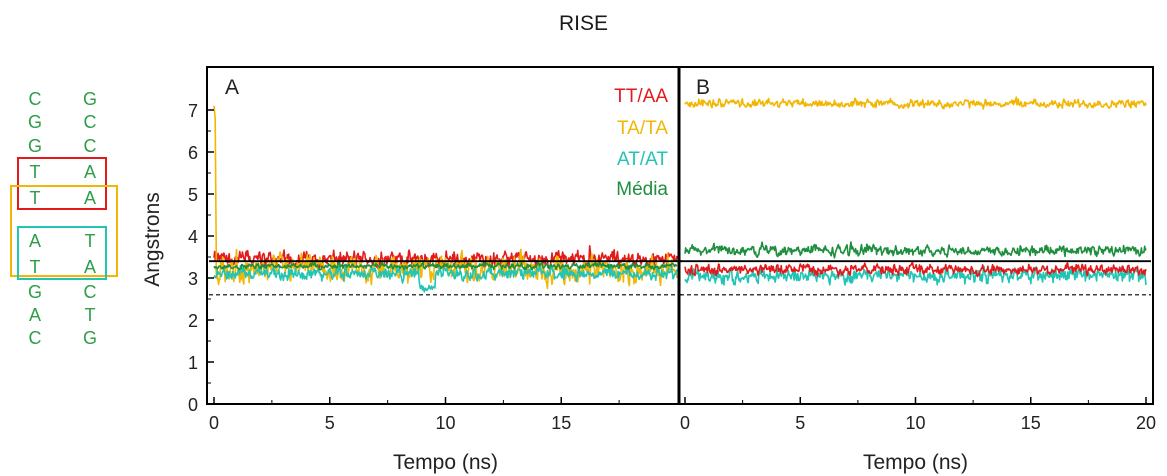 The width and height of the screenshot is (1167, 476). Describe the element at coordinates (703, 87) in the screenshot. I see `panel-label-b: B` at that location.